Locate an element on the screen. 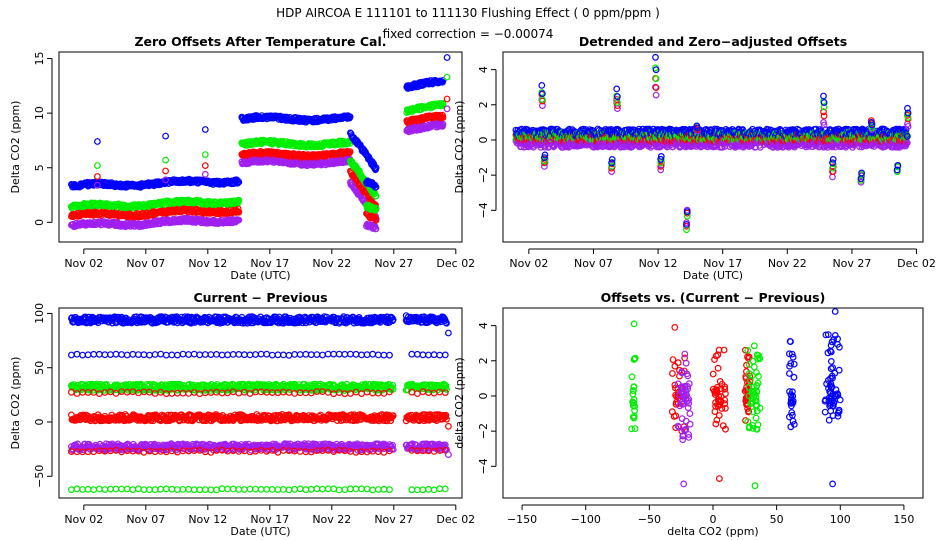  y-tick-label: 10 is located at coordinates (39, 113).